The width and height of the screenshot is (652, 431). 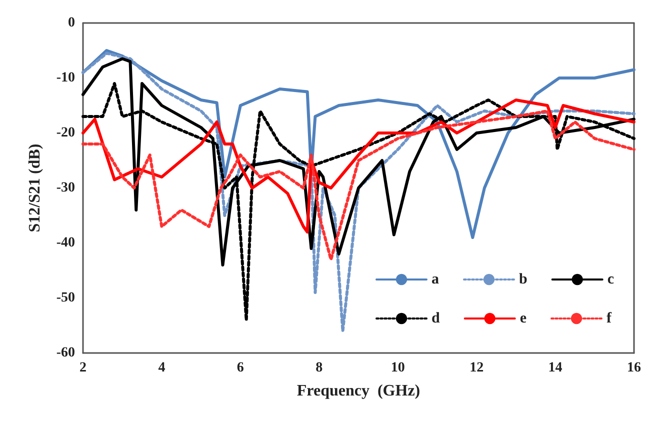 What do you see at coordinates (65, 78) in the screenshot?
I see `y-tick-label: -10` at bounding box center [65, 78].